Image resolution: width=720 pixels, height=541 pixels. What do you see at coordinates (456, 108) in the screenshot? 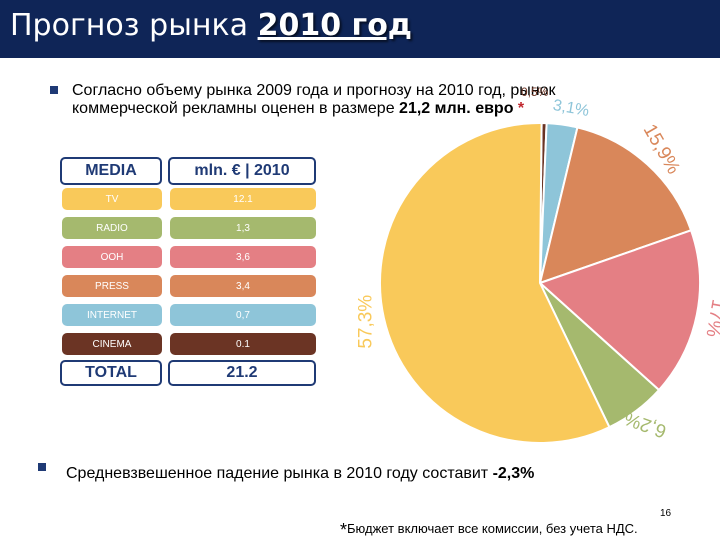
I see `market-size-value: 21,2 млн. евро` at bounding box center [456, 108].